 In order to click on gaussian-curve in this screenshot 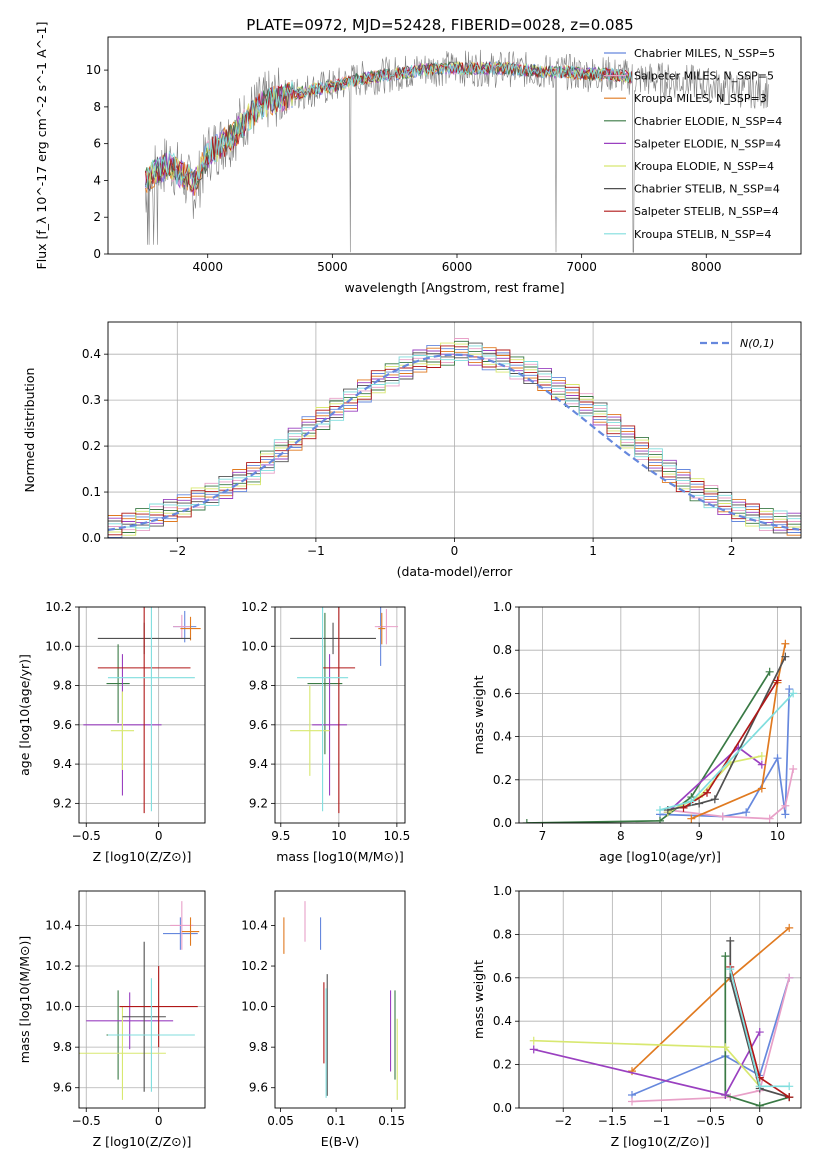, I will do `click(454, 442)`.